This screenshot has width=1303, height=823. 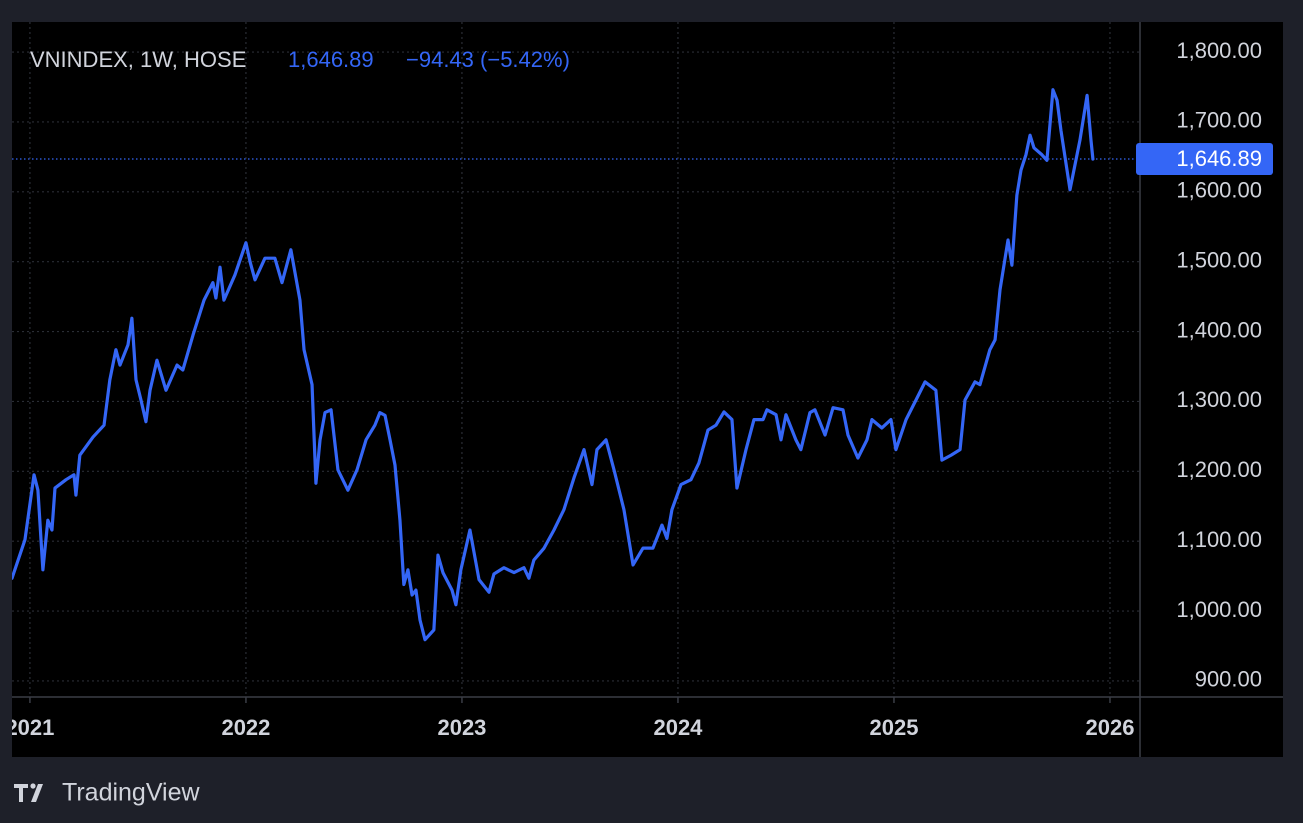 I want to click on brand-logo, so click(x=28, y=792).